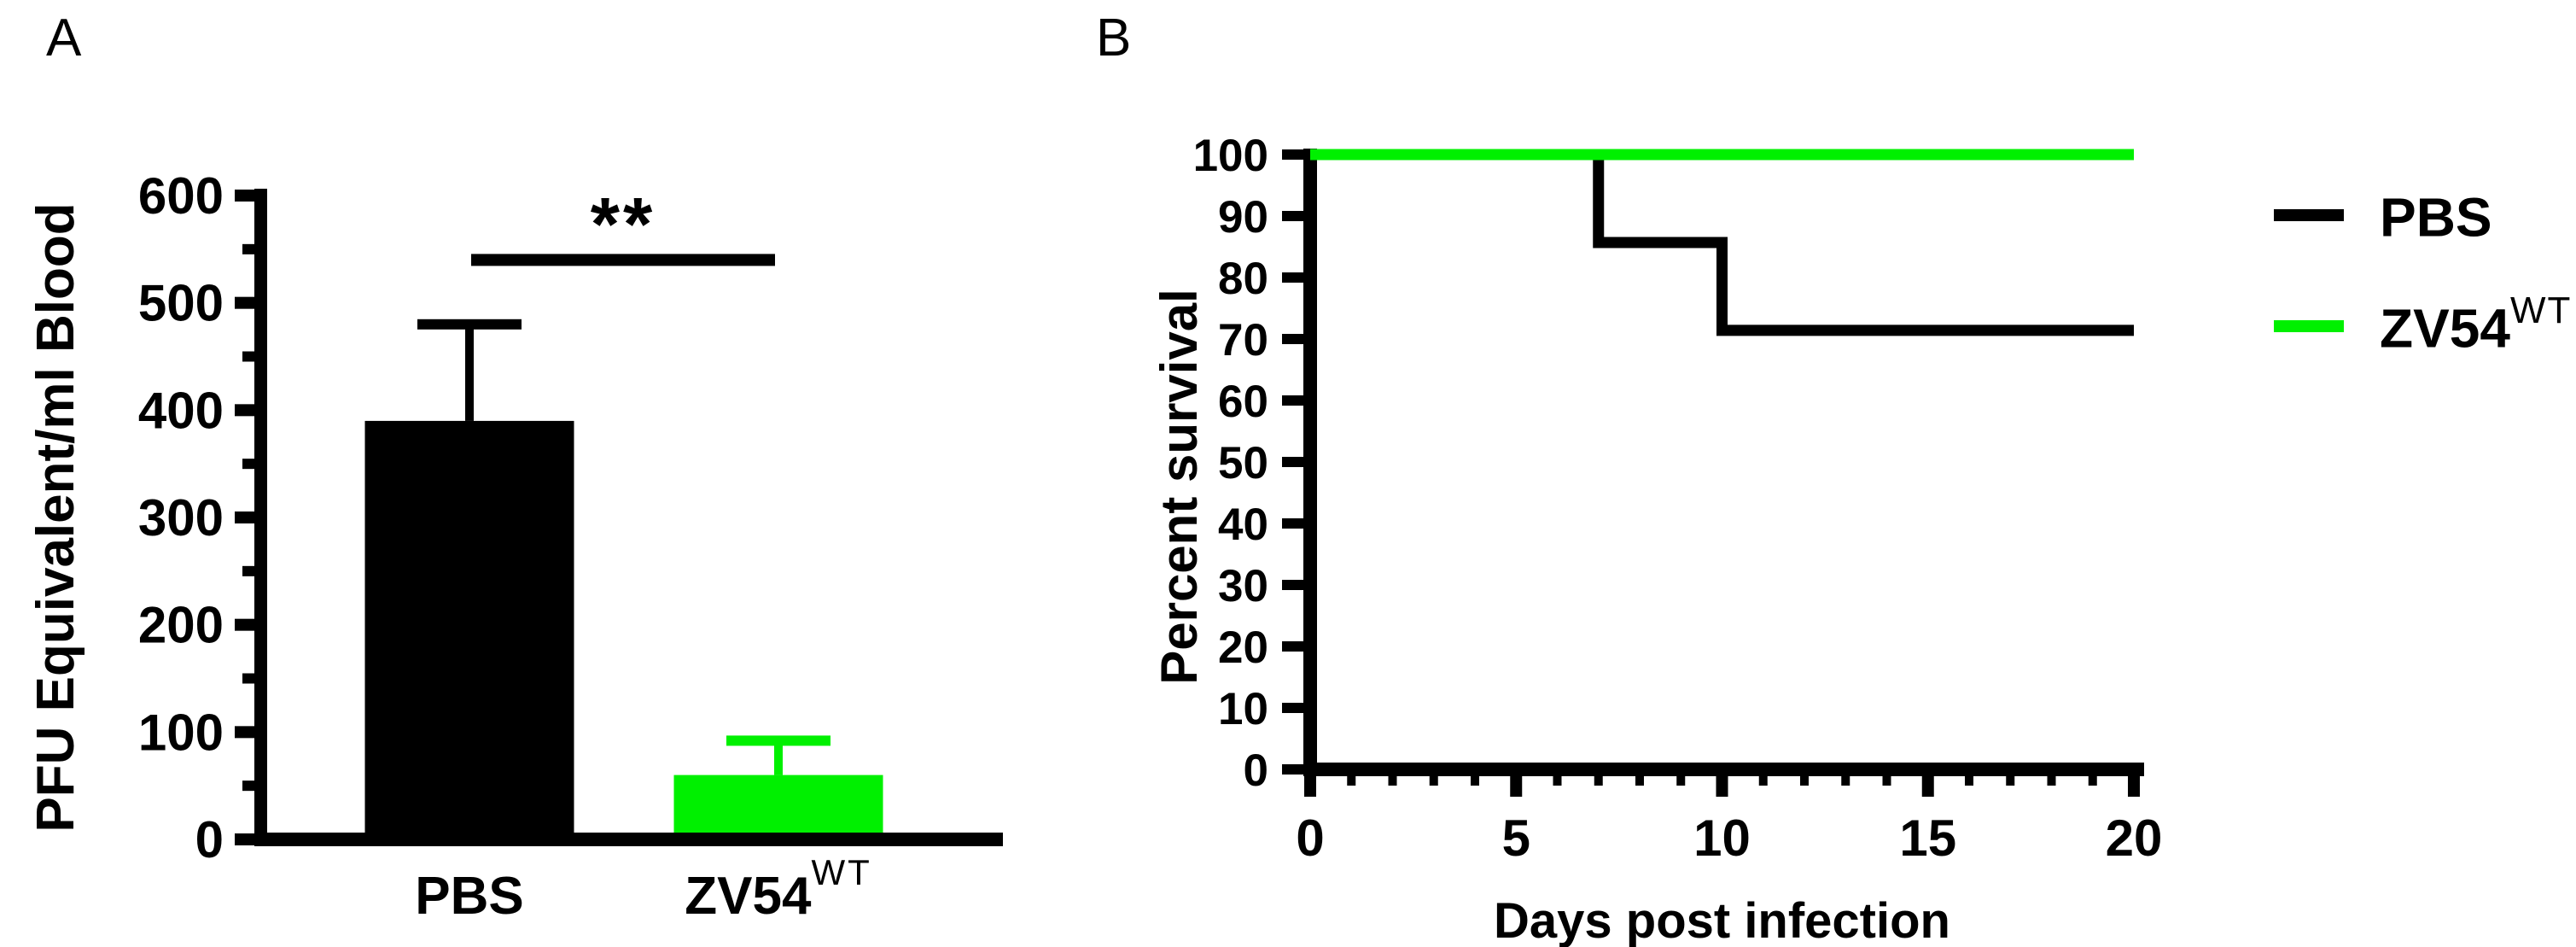 This screenshot has width=2576, height=947. Describe the element at coordinates (1230, 156) in the screenshot. I see `b-y-tick-label: 100` at that location.